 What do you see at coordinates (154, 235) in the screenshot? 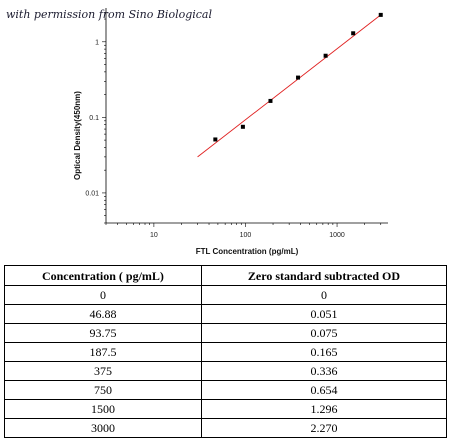
I see `x-tick-label: 10` at bounding box center [154, 235].